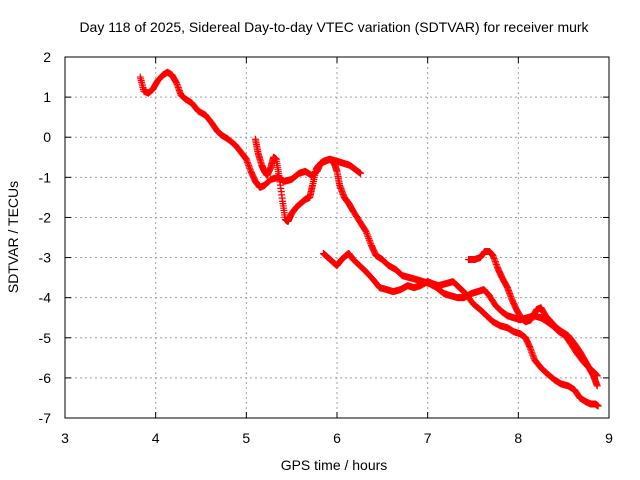  What do you see at coordinates (45, 217) in the screenshot?
I see `y-tick-label: -2` at bounding box center [45, 217].